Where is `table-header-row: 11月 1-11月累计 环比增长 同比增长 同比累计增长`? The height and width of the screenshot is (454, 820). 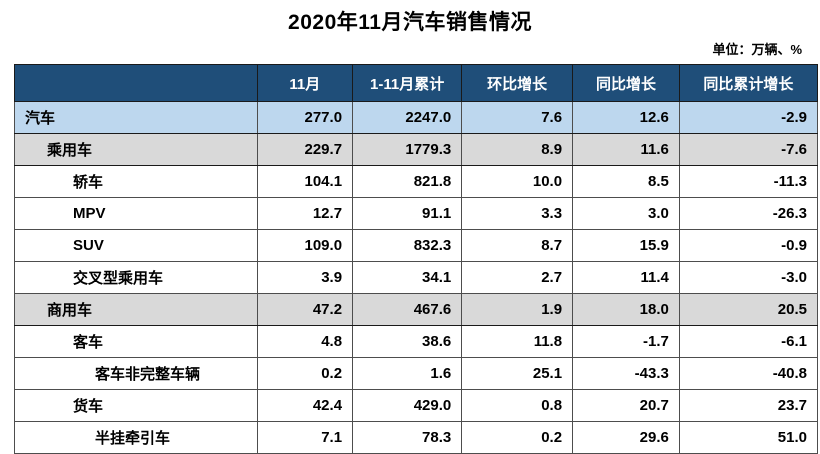
table-header-row: 11月 1-11月累计 环比增长 同比增长 同比累计增长 is located at coordinates (416, 83).